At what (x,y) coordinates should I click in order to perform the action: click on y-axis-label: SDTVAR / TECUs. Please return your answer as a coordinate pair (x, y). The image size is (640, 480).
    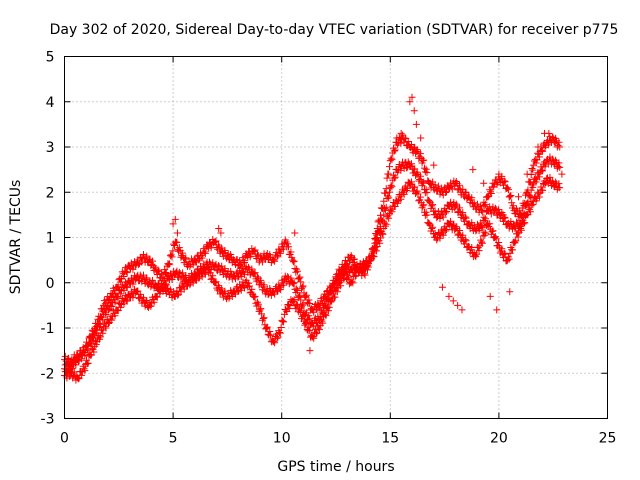
    Looking at the image, I should click on (16, 237).